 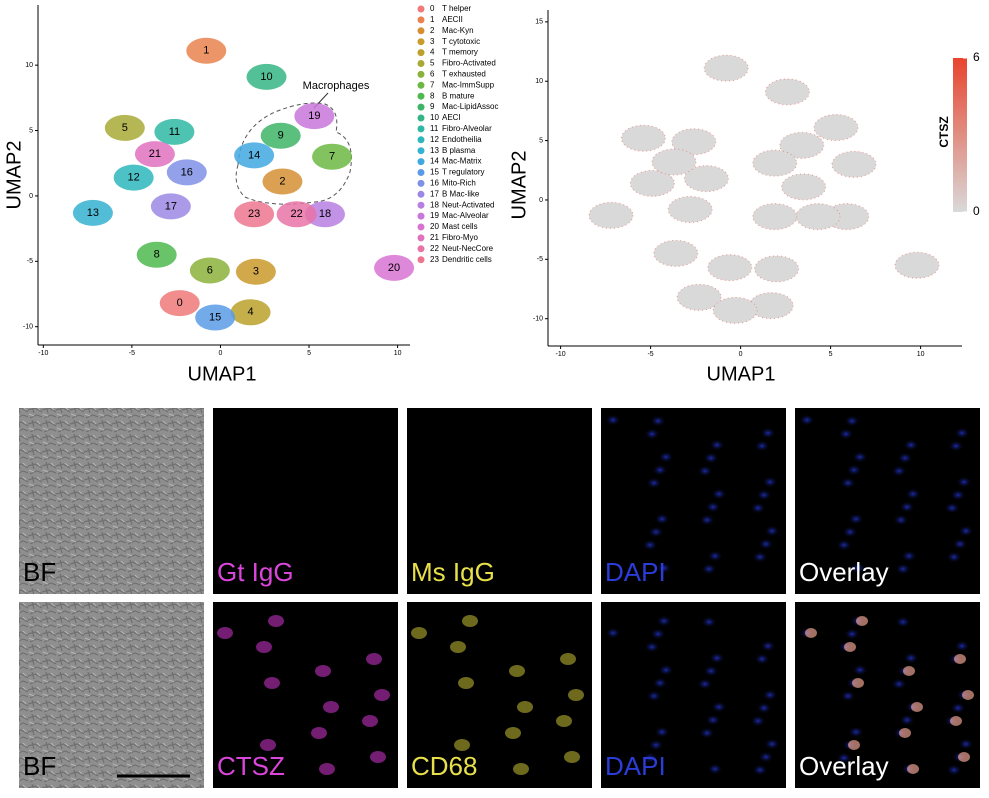 What do you see at coordinates (336, 86) in the screenshot?
I see `annotation: Macrophages` at bounding box center [336, 86].